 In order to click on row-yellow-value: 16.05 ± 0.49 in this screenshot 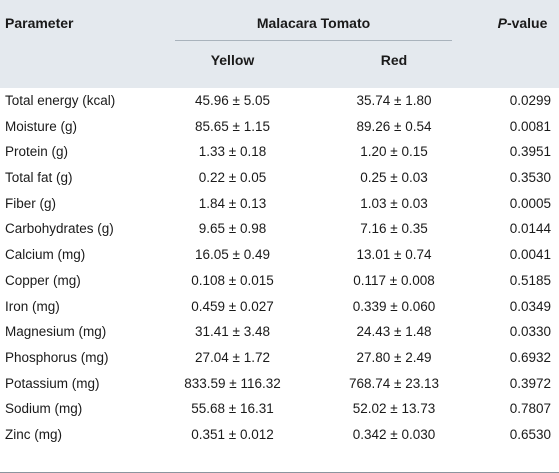, I will do `click(232, 255)`.